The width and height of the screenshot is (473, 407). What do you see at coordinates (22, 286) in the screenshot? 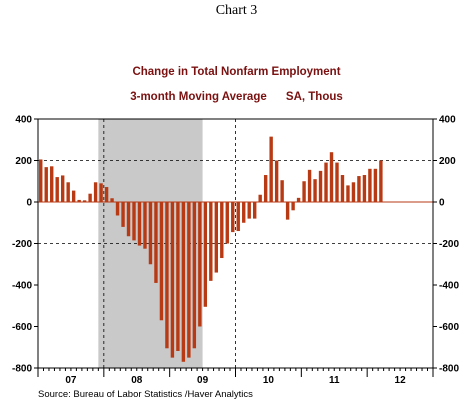
I see `y-tick-label: -400` at bounding box center [22, 286].